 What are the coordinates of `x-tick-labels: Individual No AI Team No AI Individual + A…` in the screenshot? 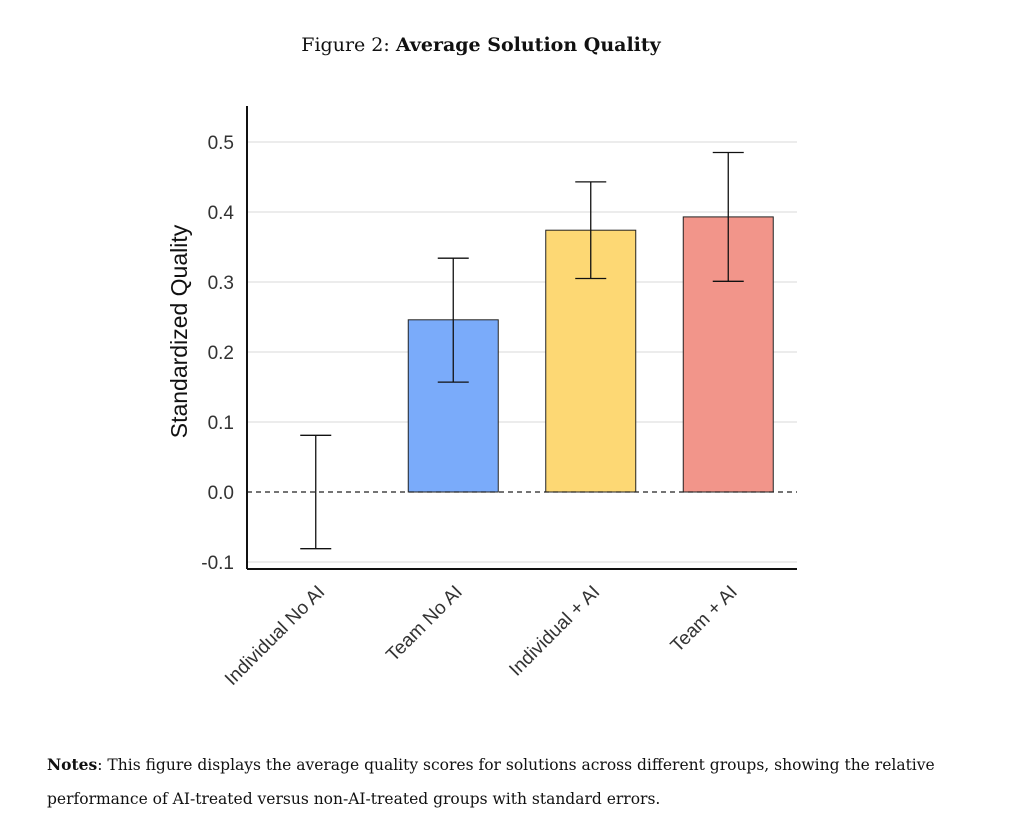 It's located at (481, 636).